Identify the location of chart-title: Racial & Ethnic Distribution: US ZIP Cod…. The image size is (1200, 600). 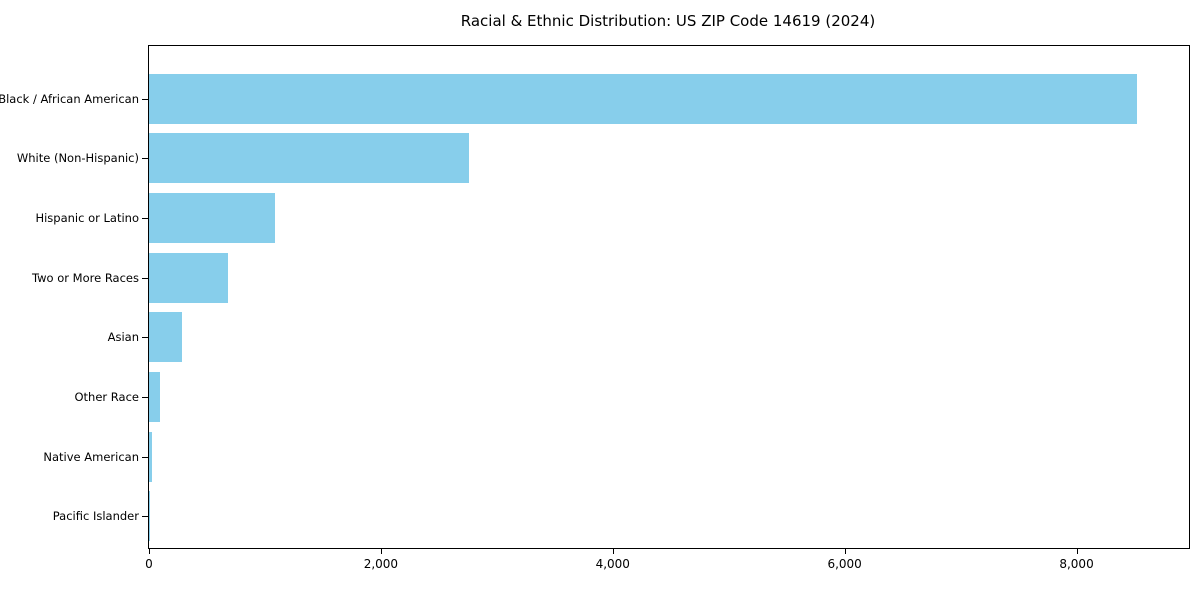
(668, 21).